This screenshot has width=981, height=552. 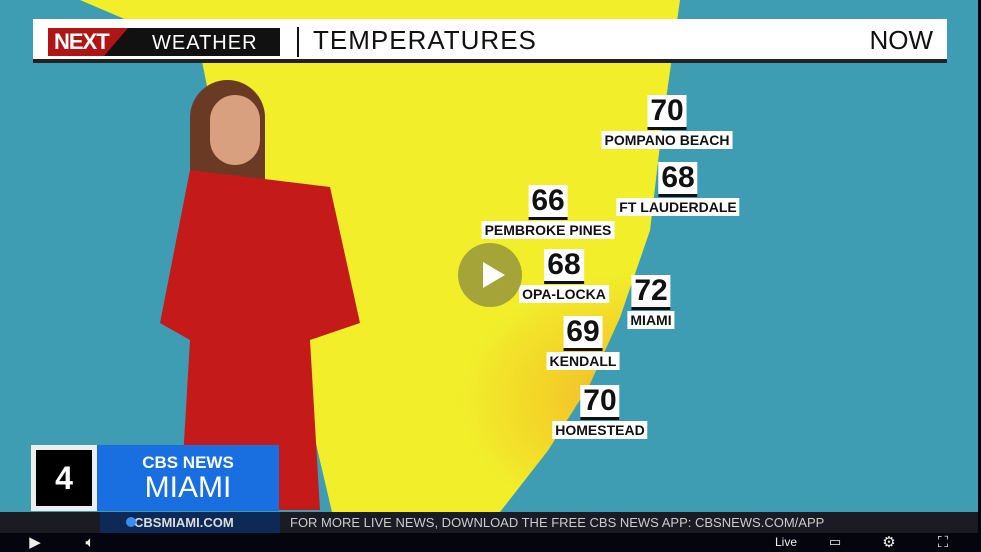 What do you see at coordinates (490, 275) in the screenshot?
I see `play-overlay-button` at bounding box center [490, 275].